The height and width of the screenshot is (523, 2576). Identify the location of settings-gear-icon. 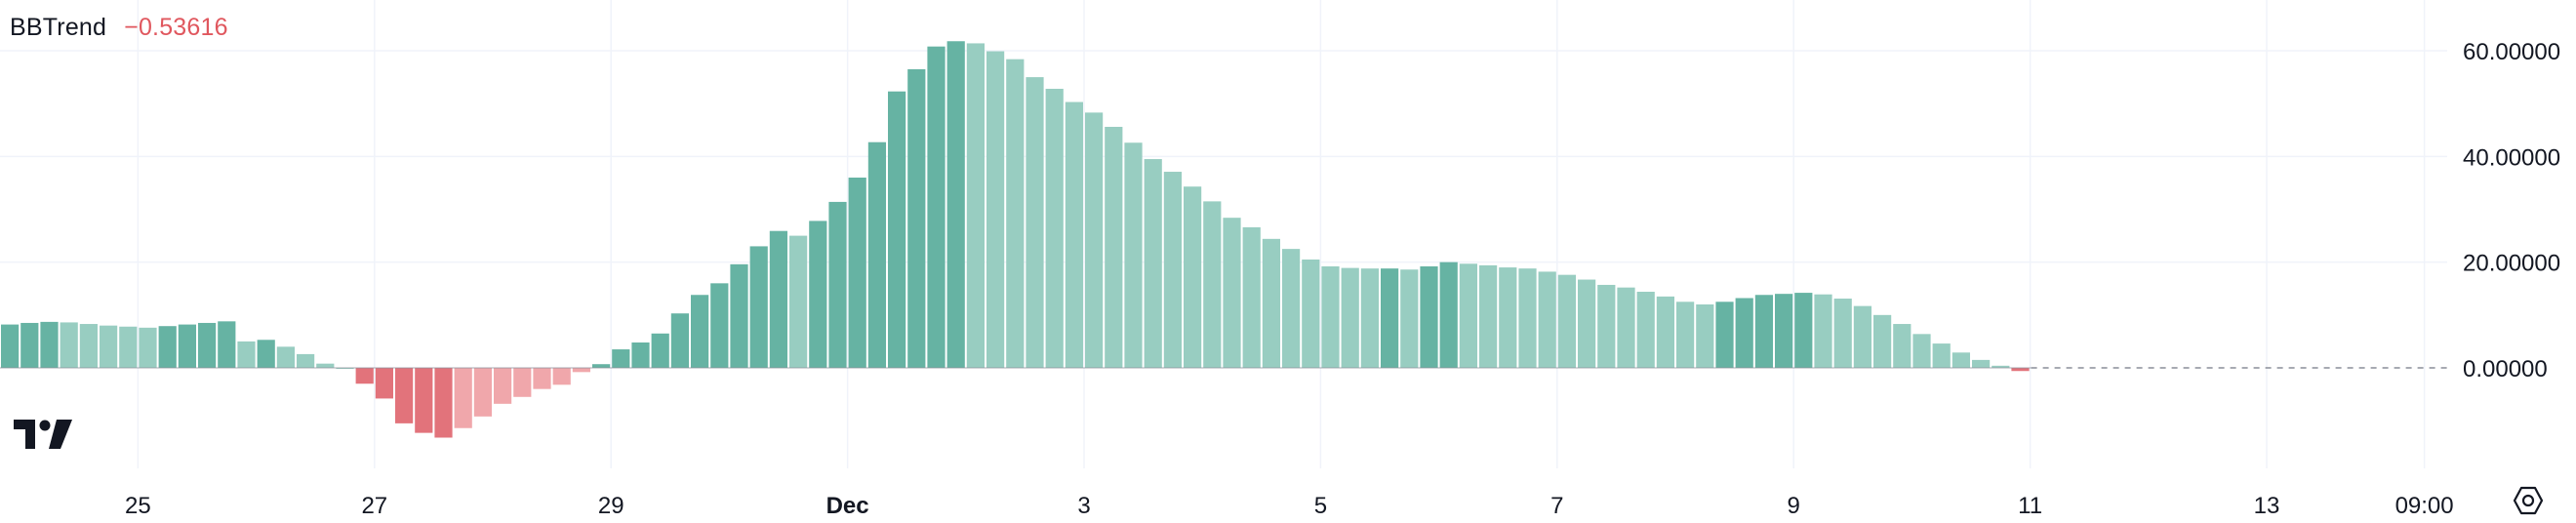
(2528, 501).